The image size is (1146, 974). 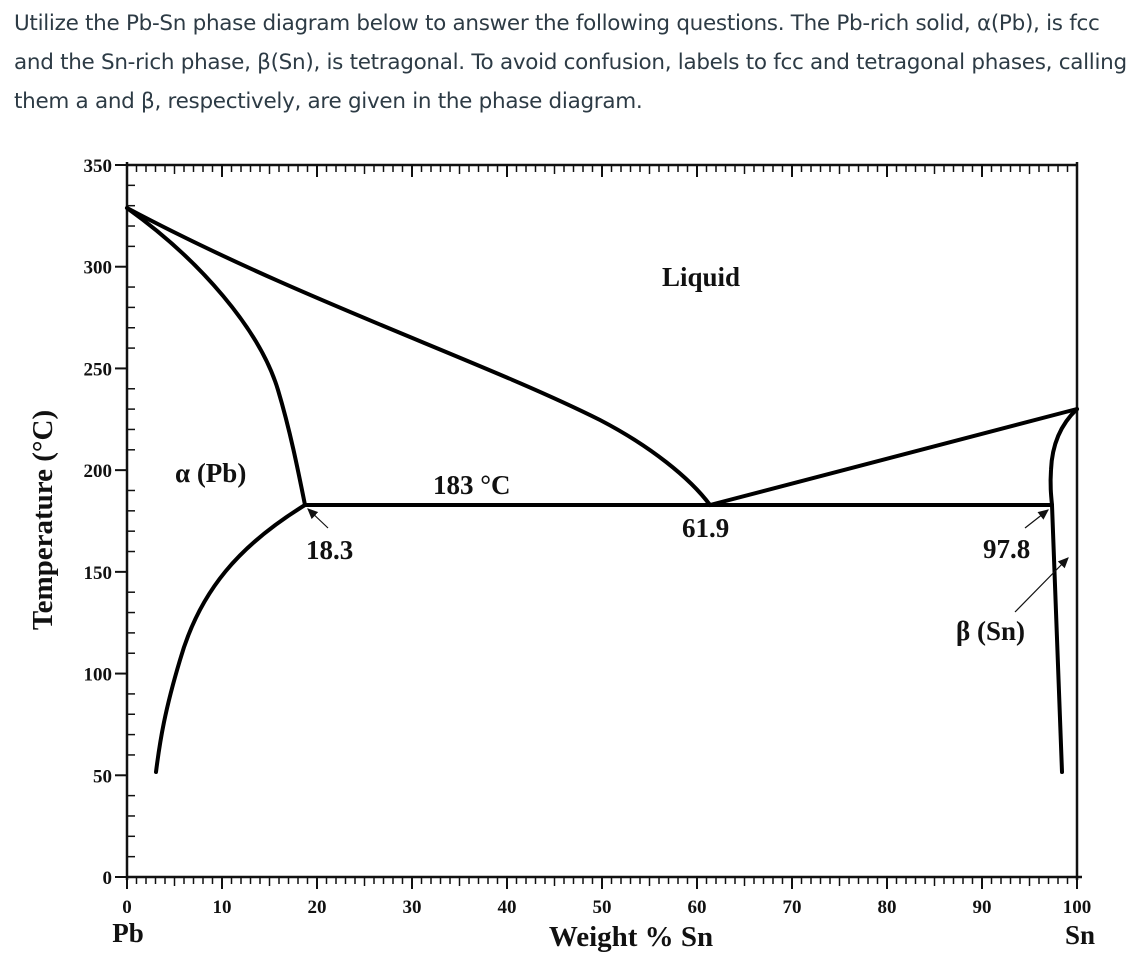 What do you see at coordinates (705, 528) in the screenshot?
I see `label-61-9: 61.9` at bounding box center [705, 528].